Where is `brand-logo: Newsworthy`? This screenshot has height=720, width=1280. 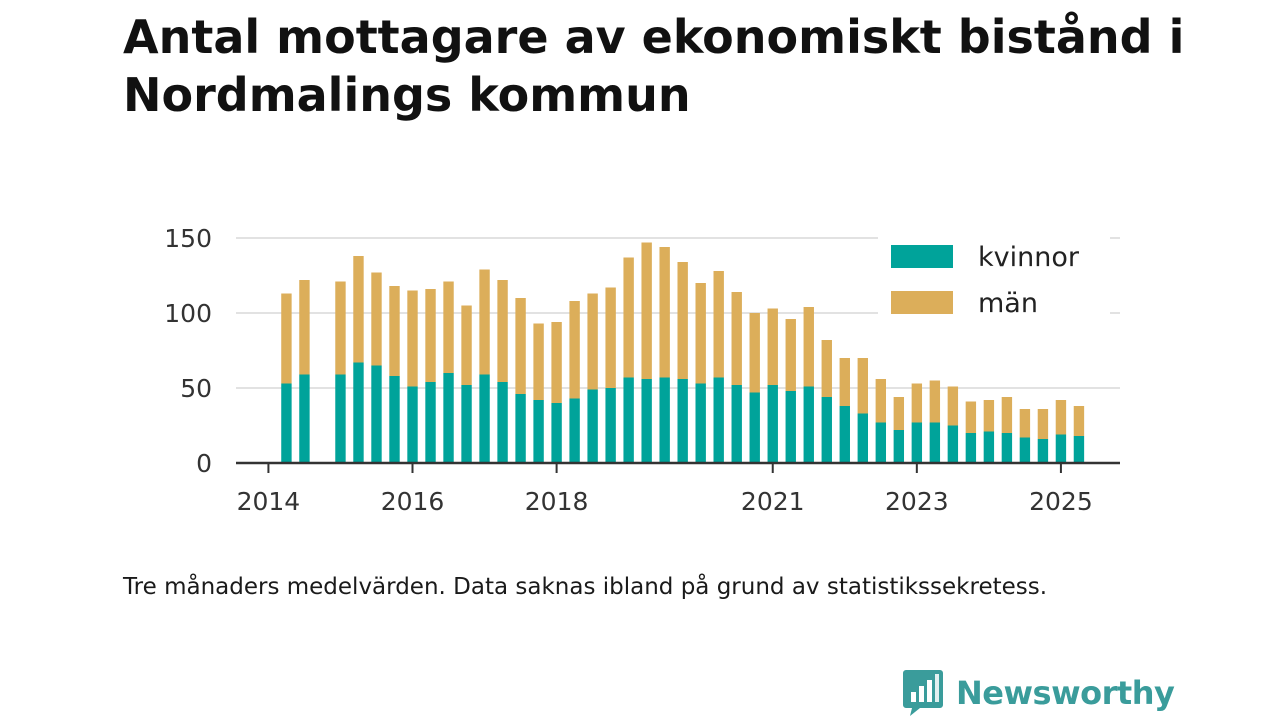
brand-logo: Newsworthy is located at coordinates (1038, 693).